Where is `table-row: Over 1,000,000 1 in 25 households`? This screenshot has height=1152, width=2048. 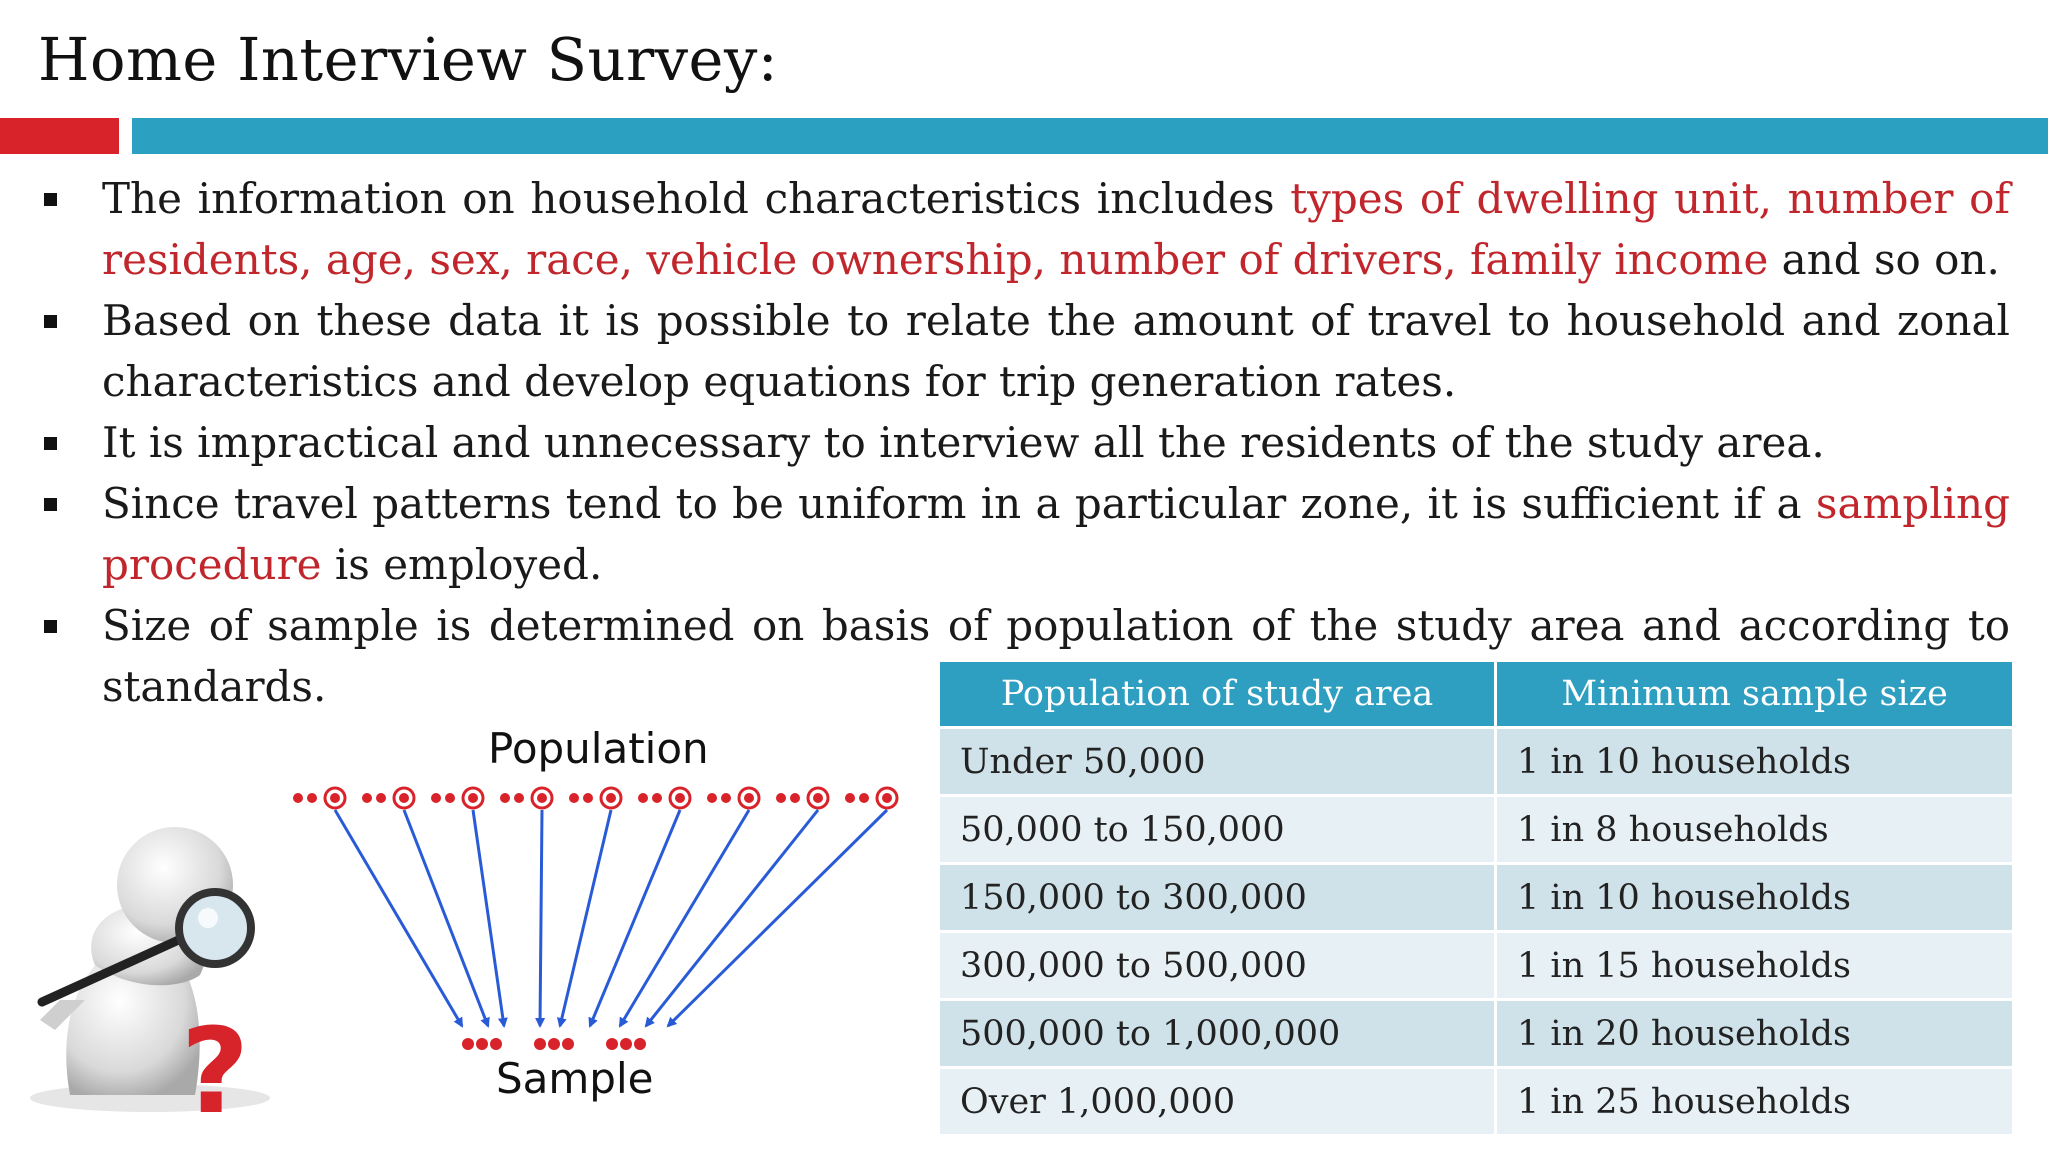 table-row: Over 1,000,000 1 in 25 households is located at coordinates (1476, 1100).